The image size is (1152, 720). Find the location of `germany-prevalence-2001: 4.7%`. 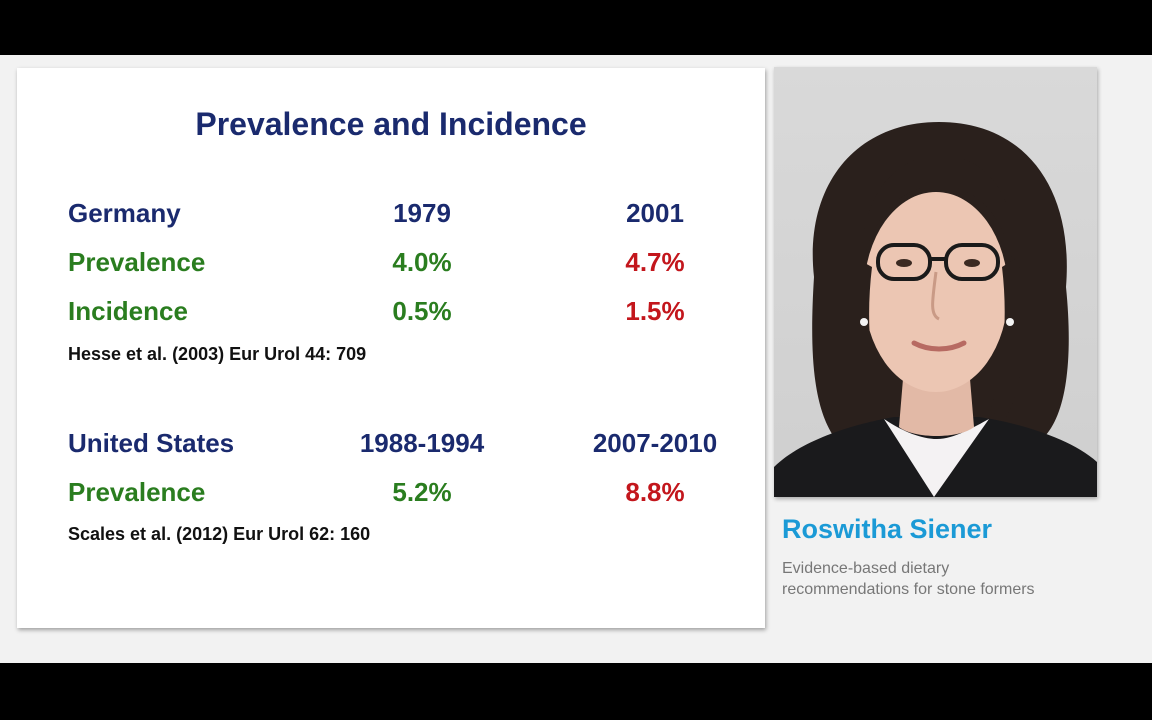

germany-prevalence-2001: 4.7% is located at coordinates (655, 262).